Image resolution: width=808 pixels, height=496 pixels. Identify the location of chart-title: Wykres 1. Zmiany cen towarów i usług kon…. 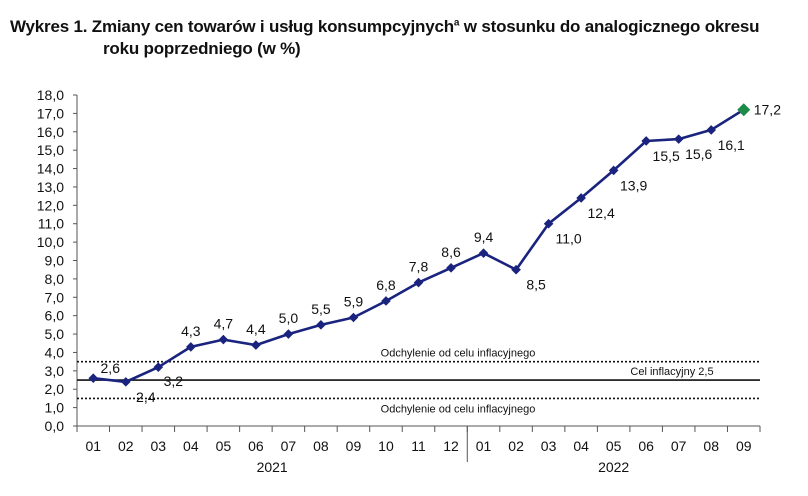
(405, 38).